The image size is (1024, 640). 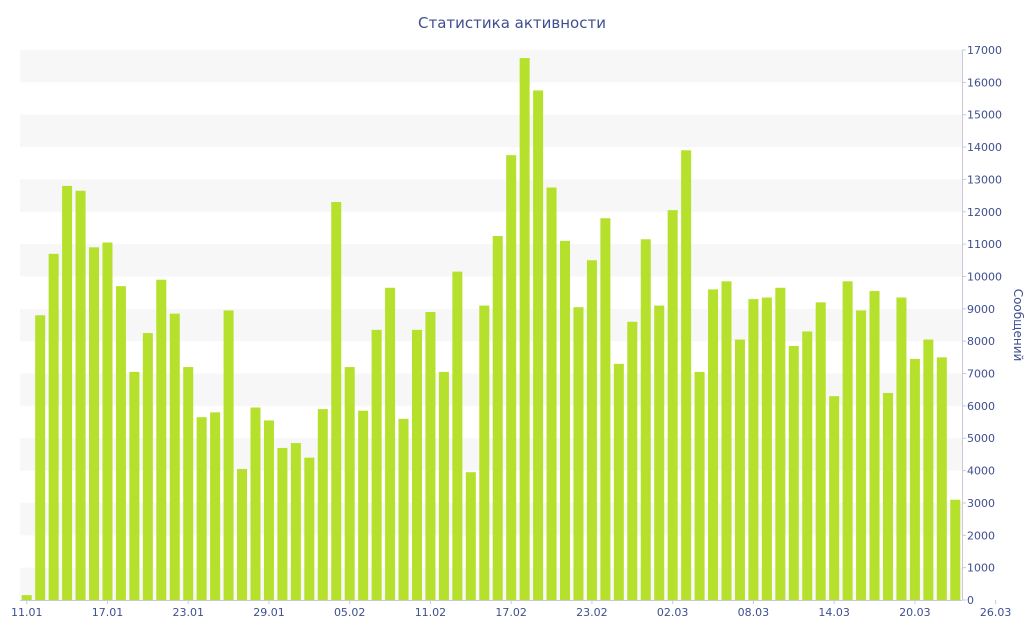 What do you see at coordinates (984, 244) in the screenshot?
I see `y-tick-label: 11000` at bounding box center [984, 244].